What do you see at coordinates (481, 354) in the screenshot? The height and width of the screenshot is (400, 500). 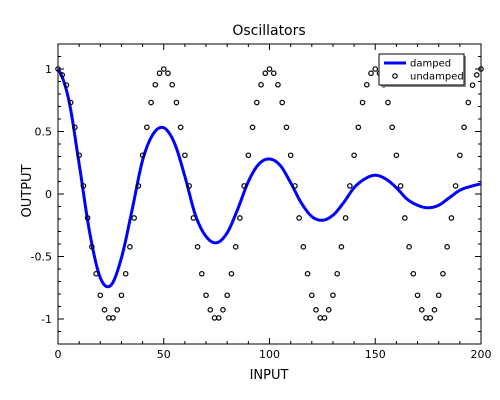 I see `x-tick-label: 200` at bounding box center [481, 354].